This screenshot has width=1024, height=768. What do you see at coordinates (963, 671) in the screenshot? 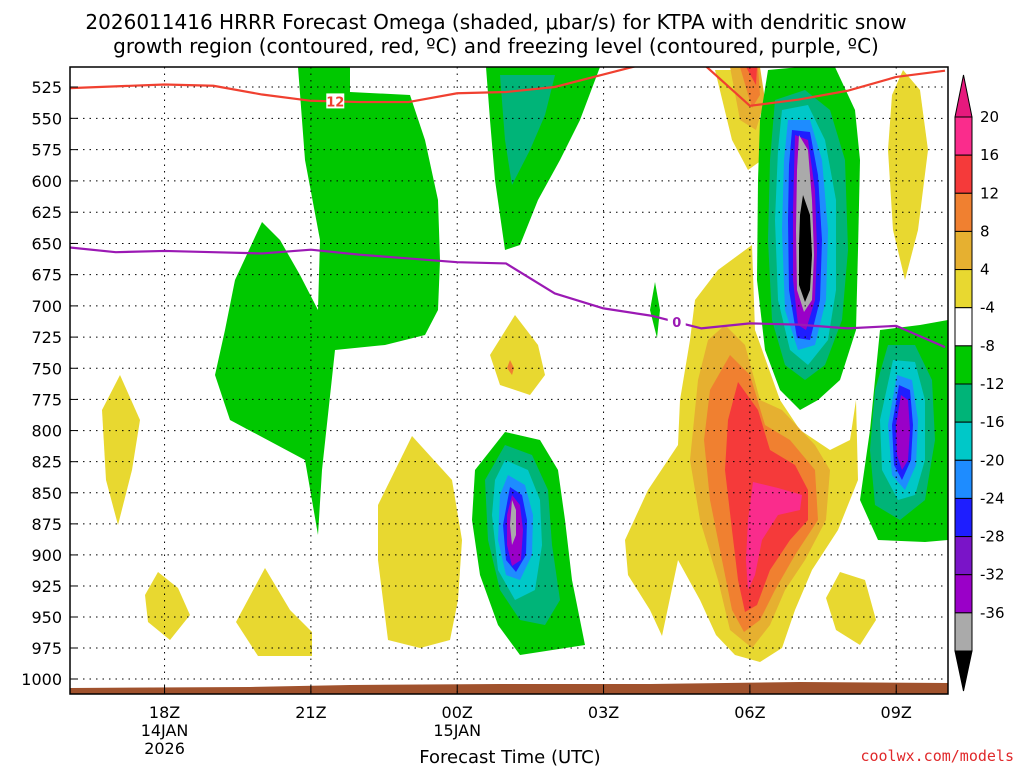
I see `colorbar-bottom-arrow` at bounding box center [963, 671].